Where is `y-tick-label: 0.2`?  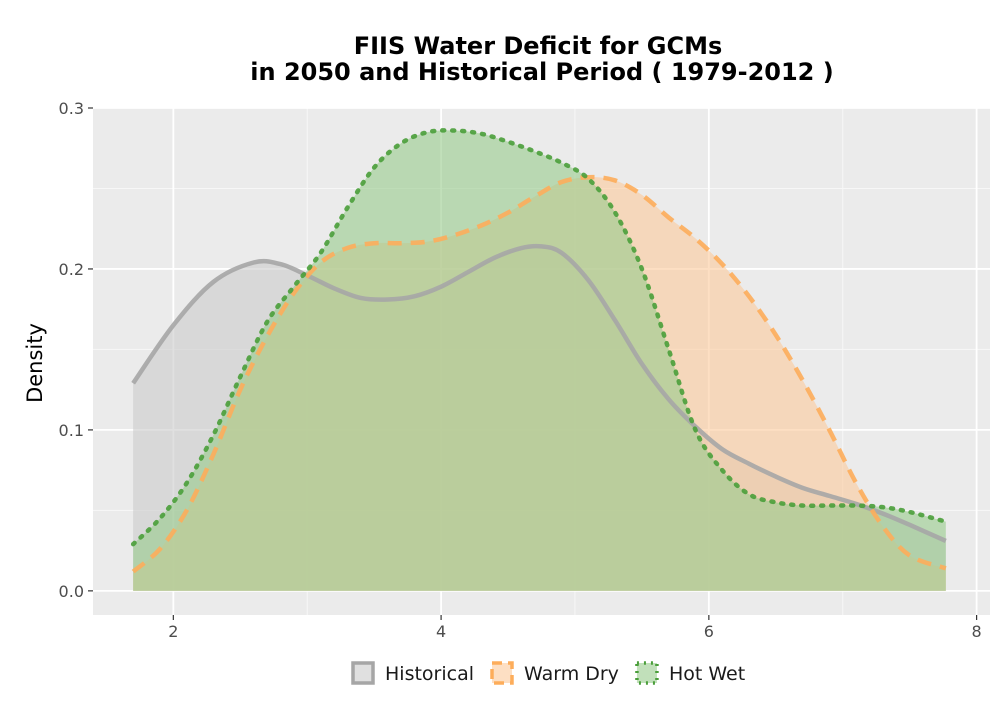
y-tick-label: 0.2 is located at coordinates (71, 269).